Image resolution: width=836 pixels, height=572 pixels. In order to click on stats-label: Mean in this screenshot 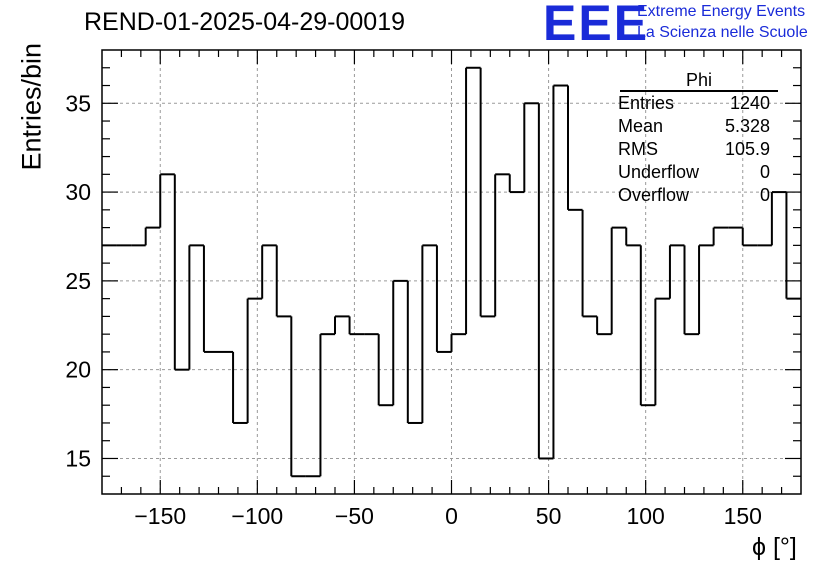, I will do `click(641, 126)`.